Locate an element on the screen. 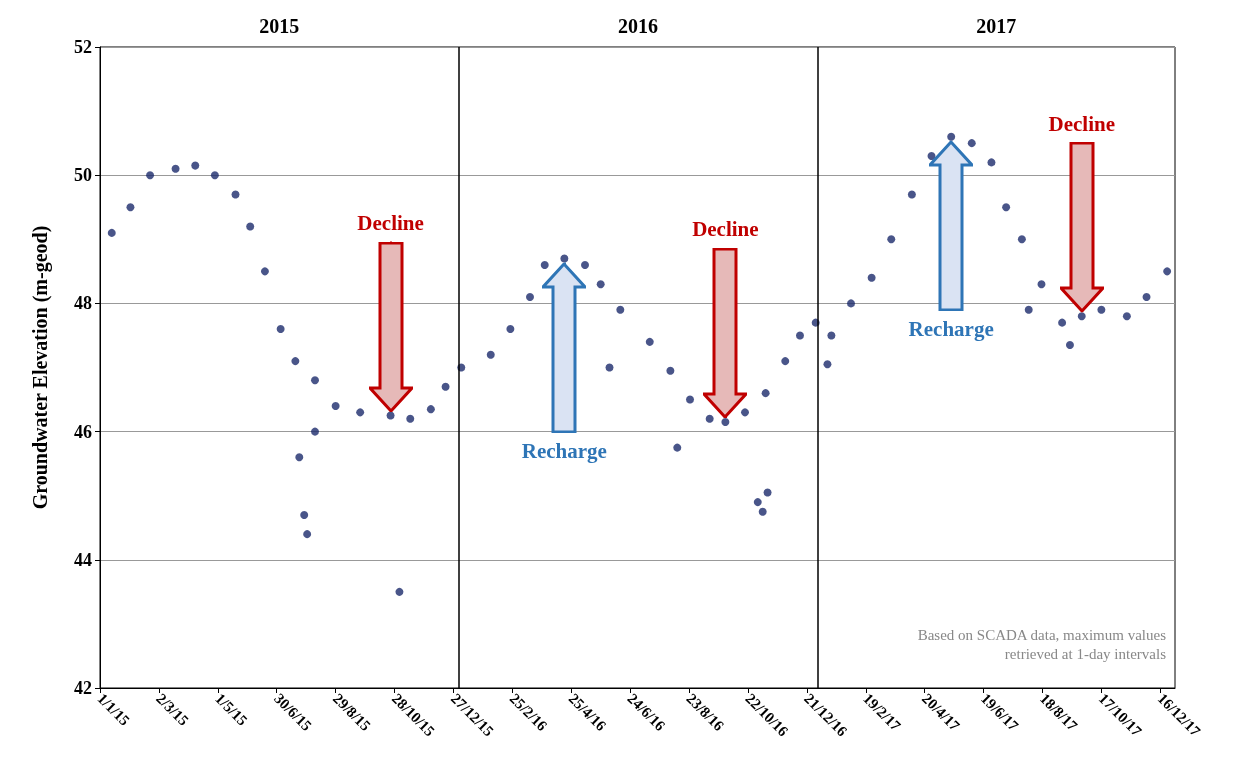 This screenshot has height=784, width=1244. y-tick-label: 50 is located at coordinates (83, 175).